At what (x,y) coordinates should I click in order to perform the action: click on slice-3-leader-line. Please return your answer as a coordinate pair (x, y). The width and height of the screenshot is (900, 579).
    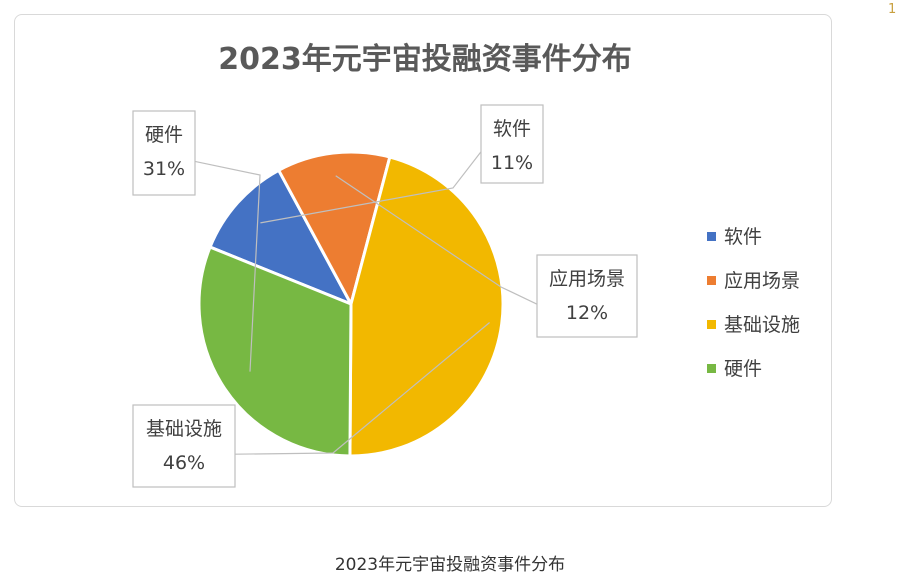
    Looking at the image, I should click on (362, 388).